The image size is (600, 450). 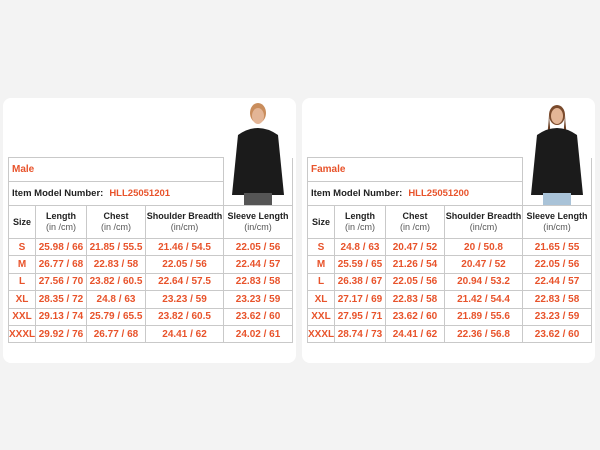 I want to click on model-number: HLL25051201, so click(x=140, y=193).